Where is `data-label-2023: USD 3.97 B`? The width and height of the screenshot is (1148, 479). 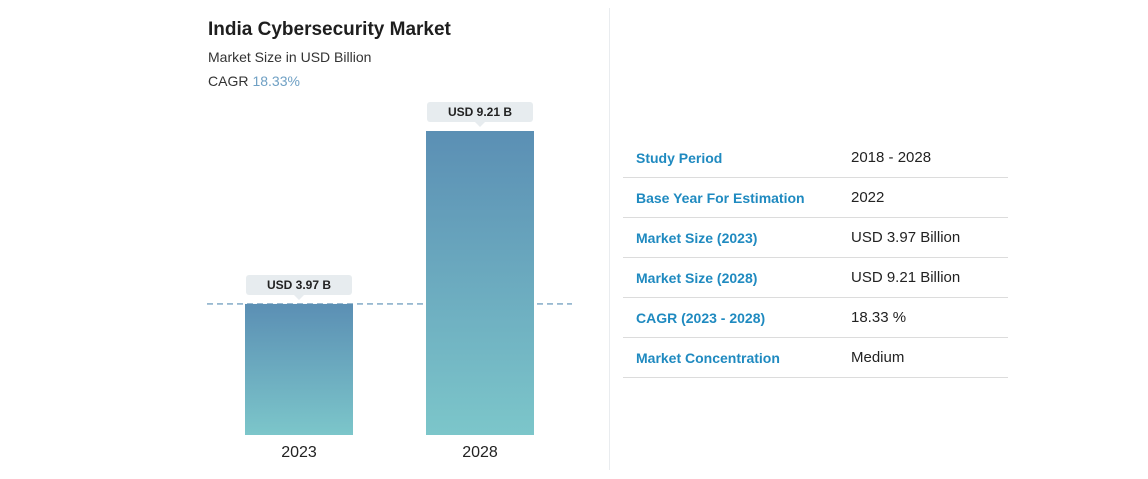
data-label-2023: USD 3.97 B is located at coordinates (299, 287).